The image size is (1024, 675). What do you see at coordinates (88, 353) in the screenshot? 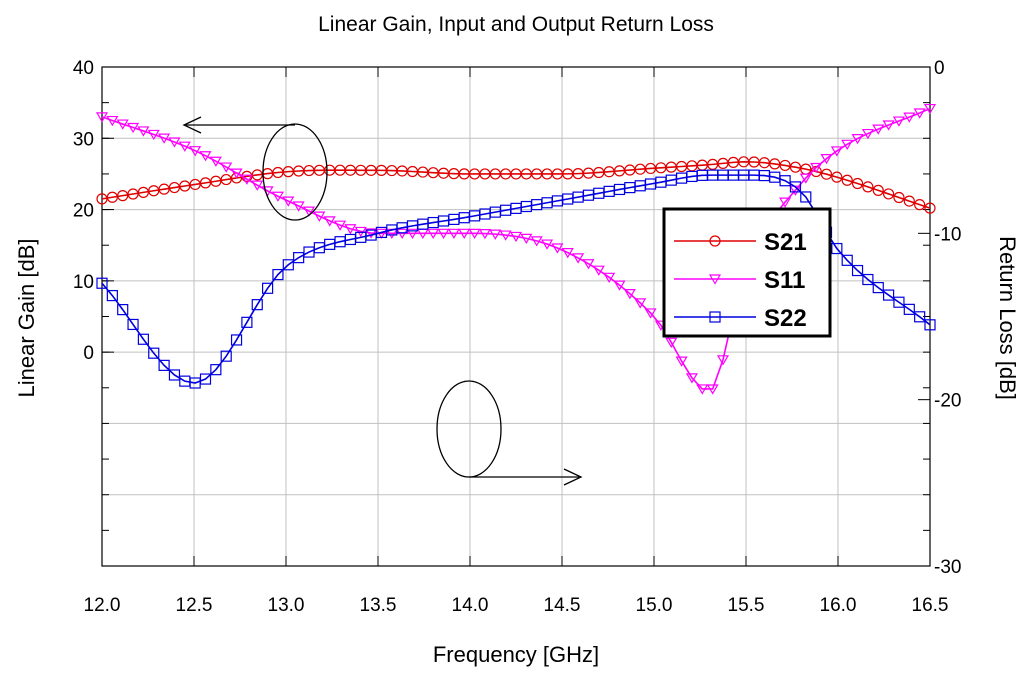
I see `y-left-tick-label: 0` at bounding box center [88, 353].